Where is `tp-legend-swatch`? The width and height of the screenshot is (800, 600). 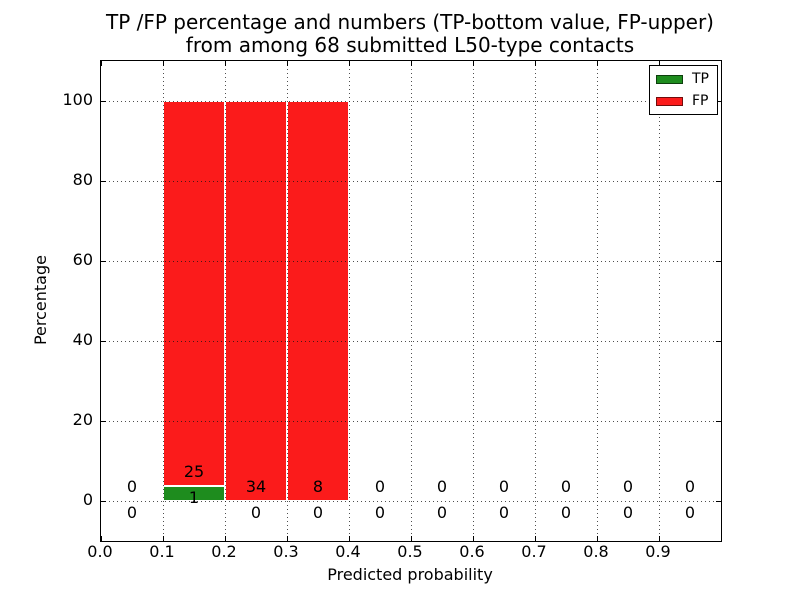
tp-legend-swatch is located at coordinates (669, 79).